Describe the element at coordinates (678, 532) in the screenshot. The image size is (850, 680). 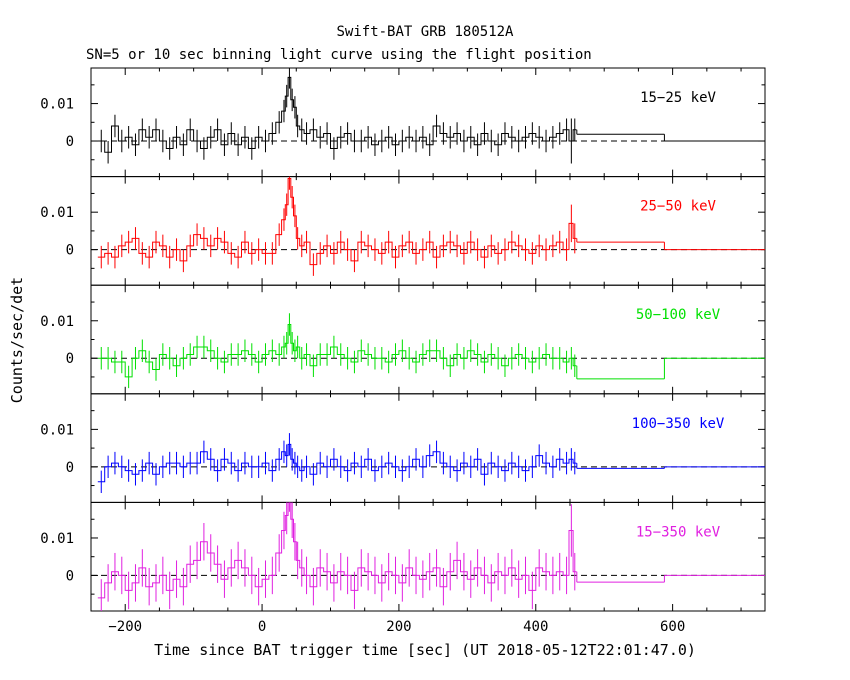
I see `band-label: 15−350 keV` at that location.